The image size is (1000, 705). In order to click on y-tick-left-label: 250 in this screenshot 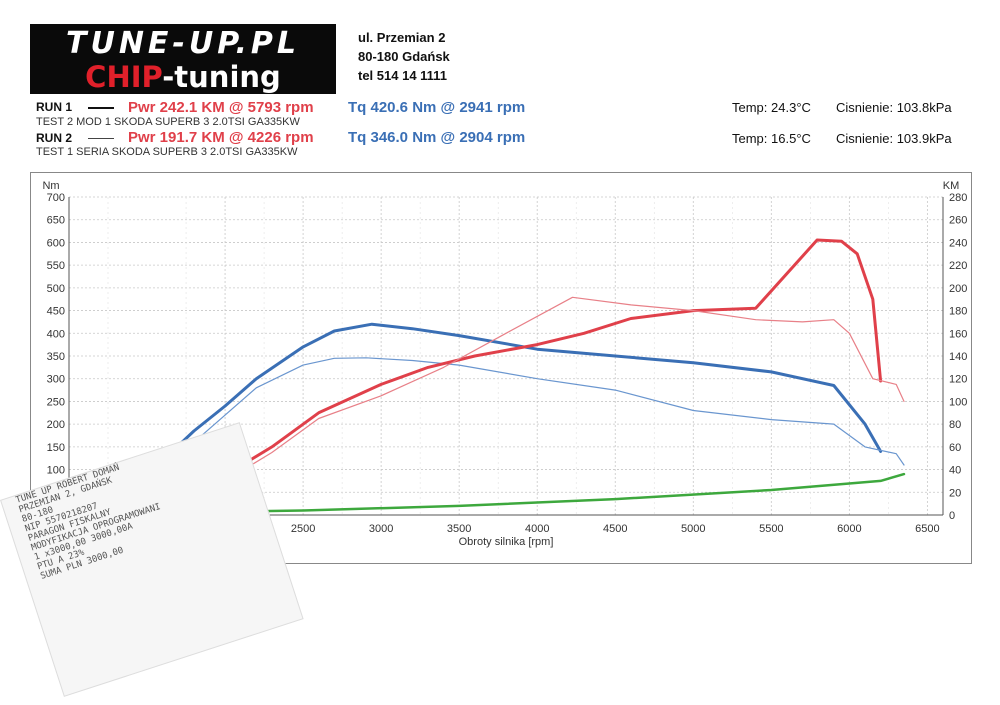, I will do `click(56, 402)`.